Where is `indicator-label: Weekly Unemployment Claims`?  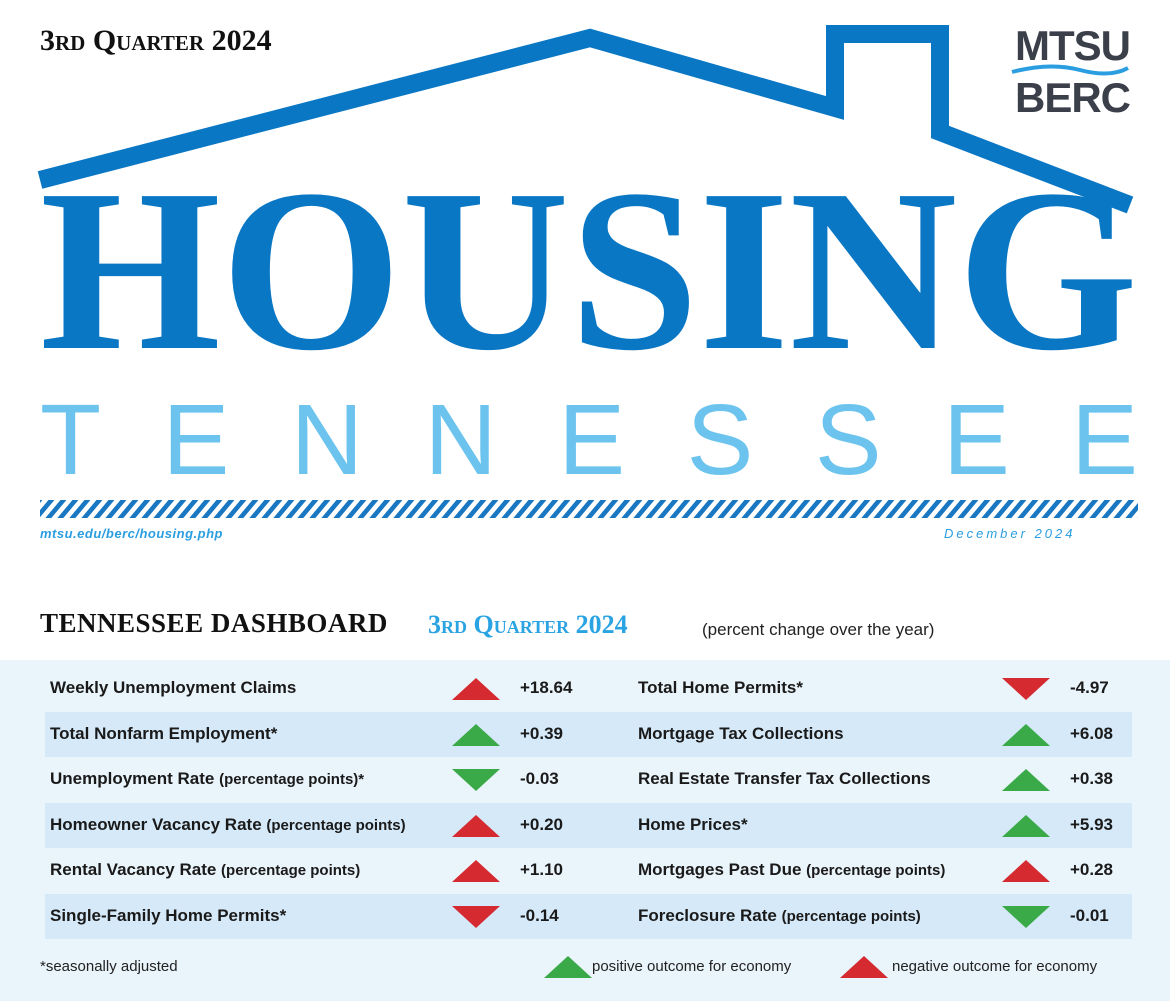
indicator-label: Weekly Unemployment Claims is located at coordinates (173, 688).